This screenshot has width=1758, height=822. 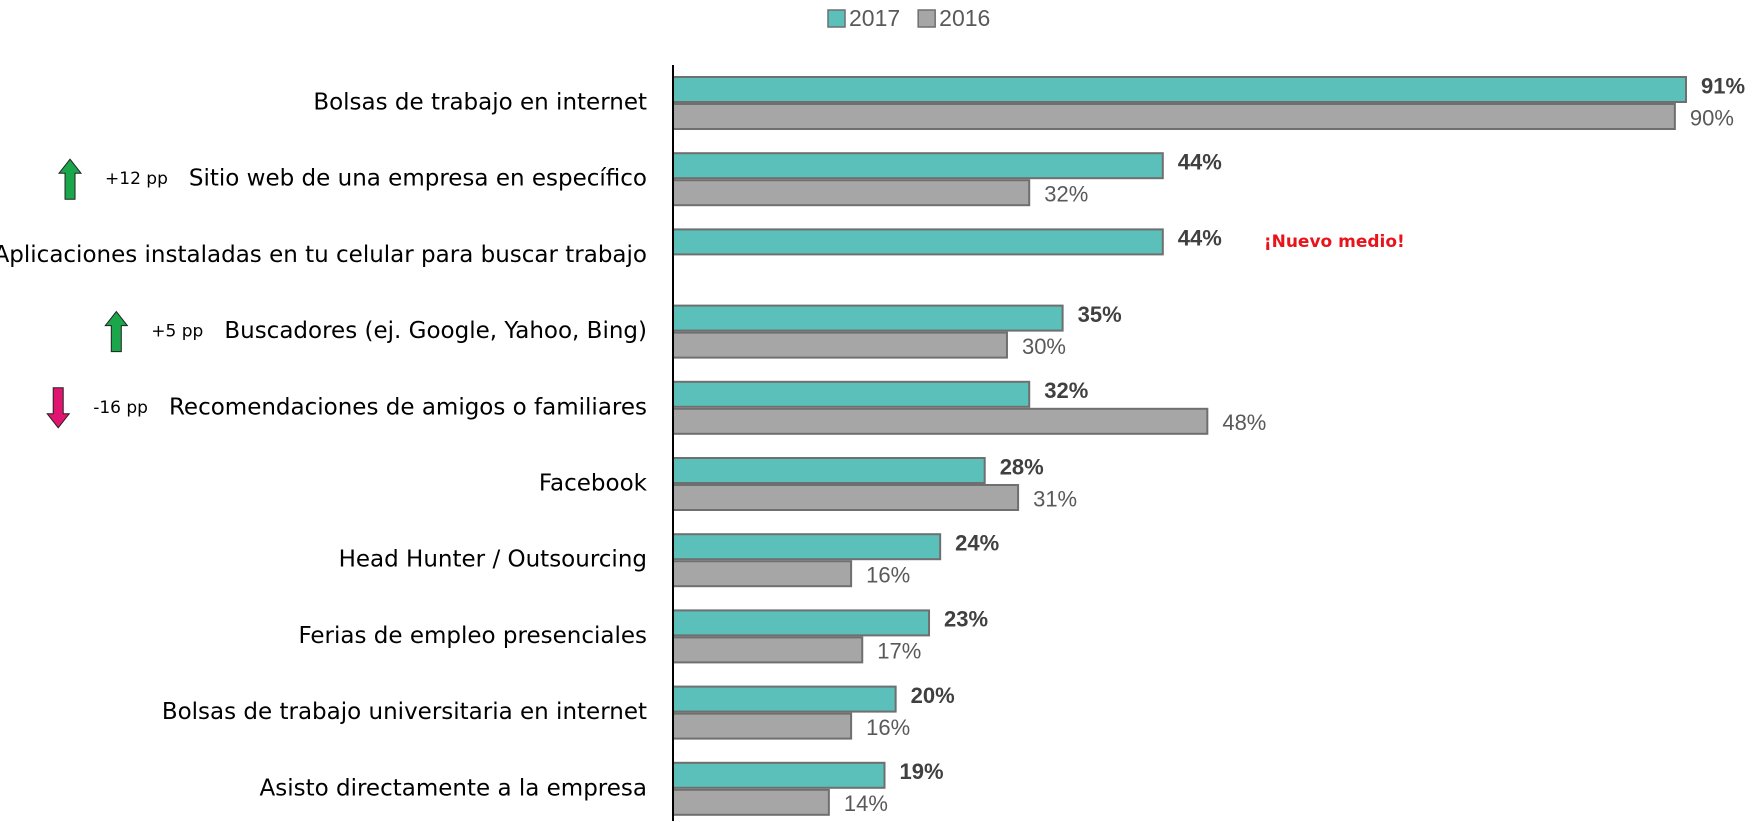 I want to click on value-label: 17%, so click(x=899, y=651).